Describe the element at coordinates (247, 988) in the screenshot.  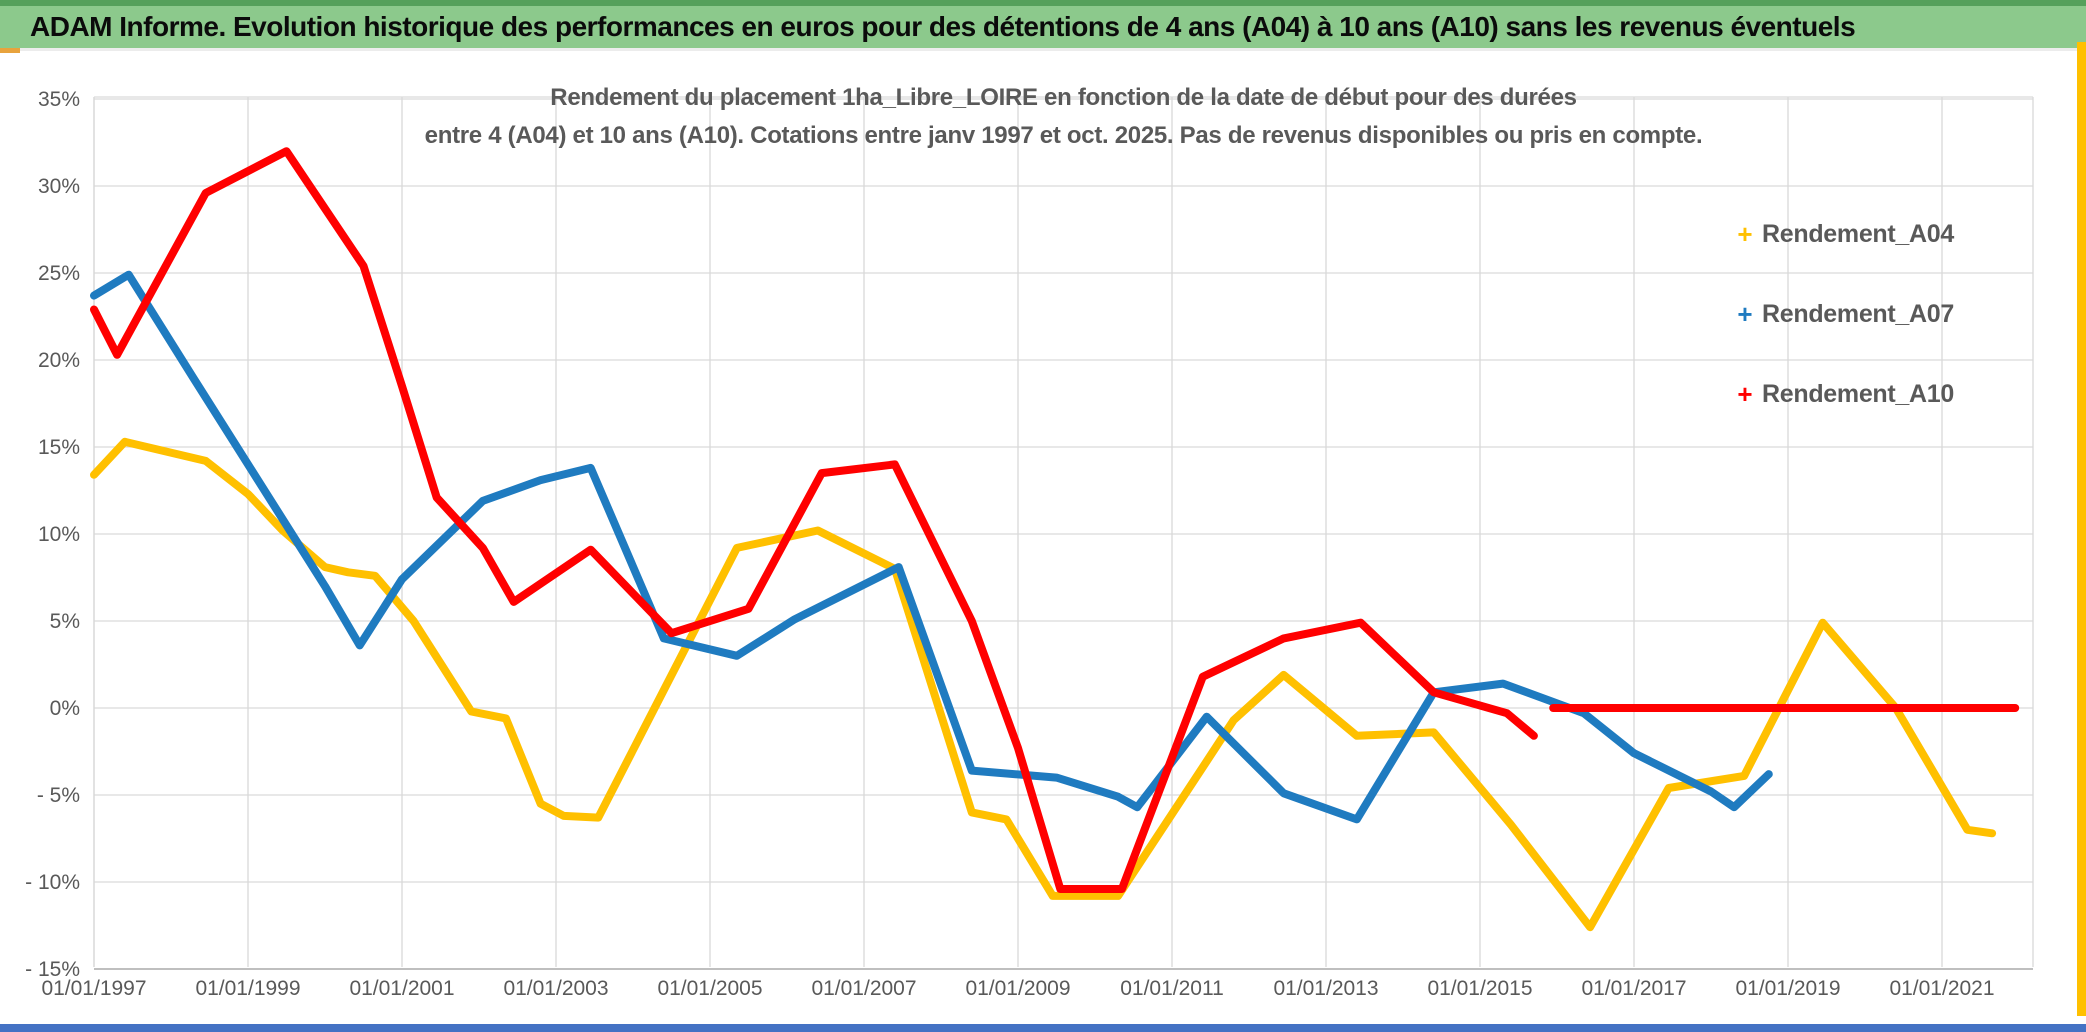
I see `x-axis-tick-label: 01/01/1999` at that location.